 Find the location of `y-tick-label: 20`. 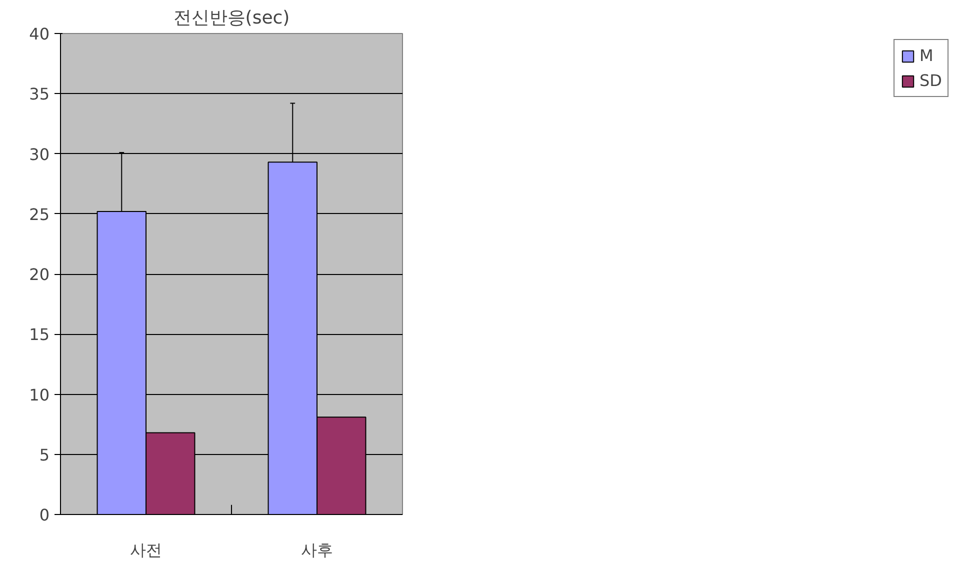

y-tick-label: 20 is located at coordinates (39, 274).